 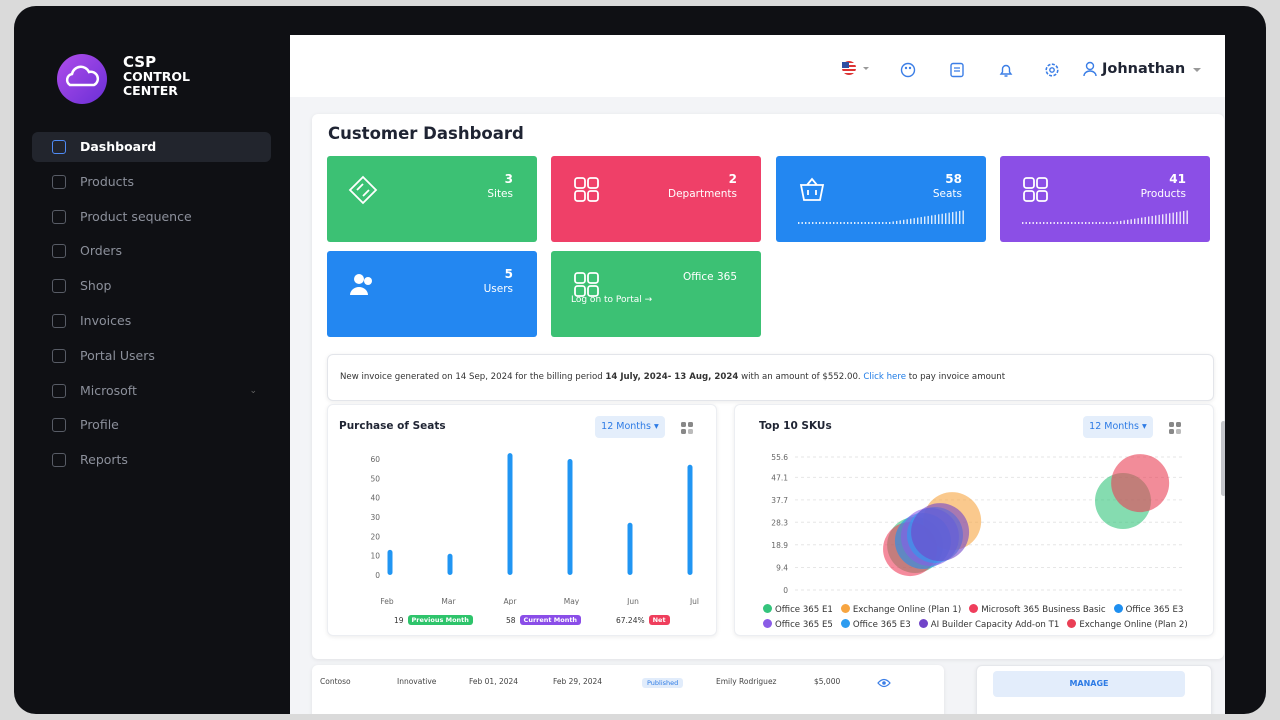 What do you see at coordinates (151, 356) in the screenshot?
I see `menu-item: Portal Users` at bounding box center [151, 356].